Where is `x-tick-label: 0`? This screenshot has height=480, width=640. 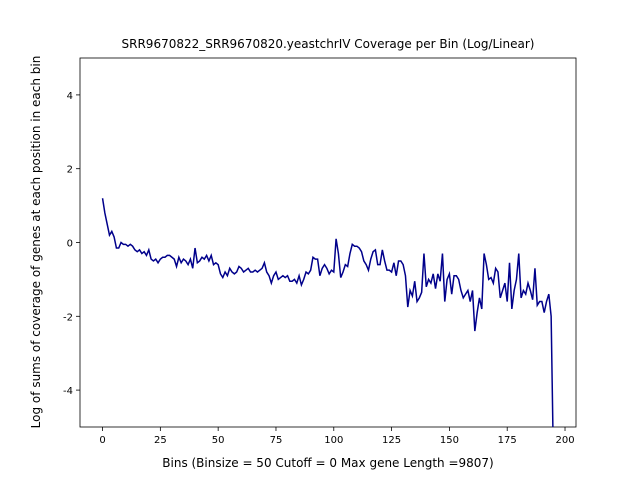
x-tick-label: 0 is located at coordinates (102, 440).